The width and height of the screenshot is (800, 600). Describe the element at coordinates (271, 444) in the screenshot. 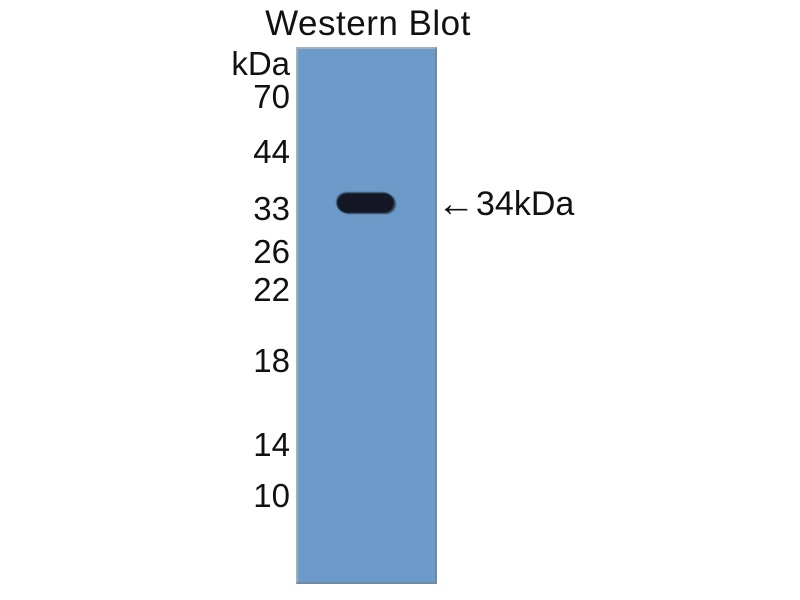

I see `ladder-marker-14: 14` at that location.